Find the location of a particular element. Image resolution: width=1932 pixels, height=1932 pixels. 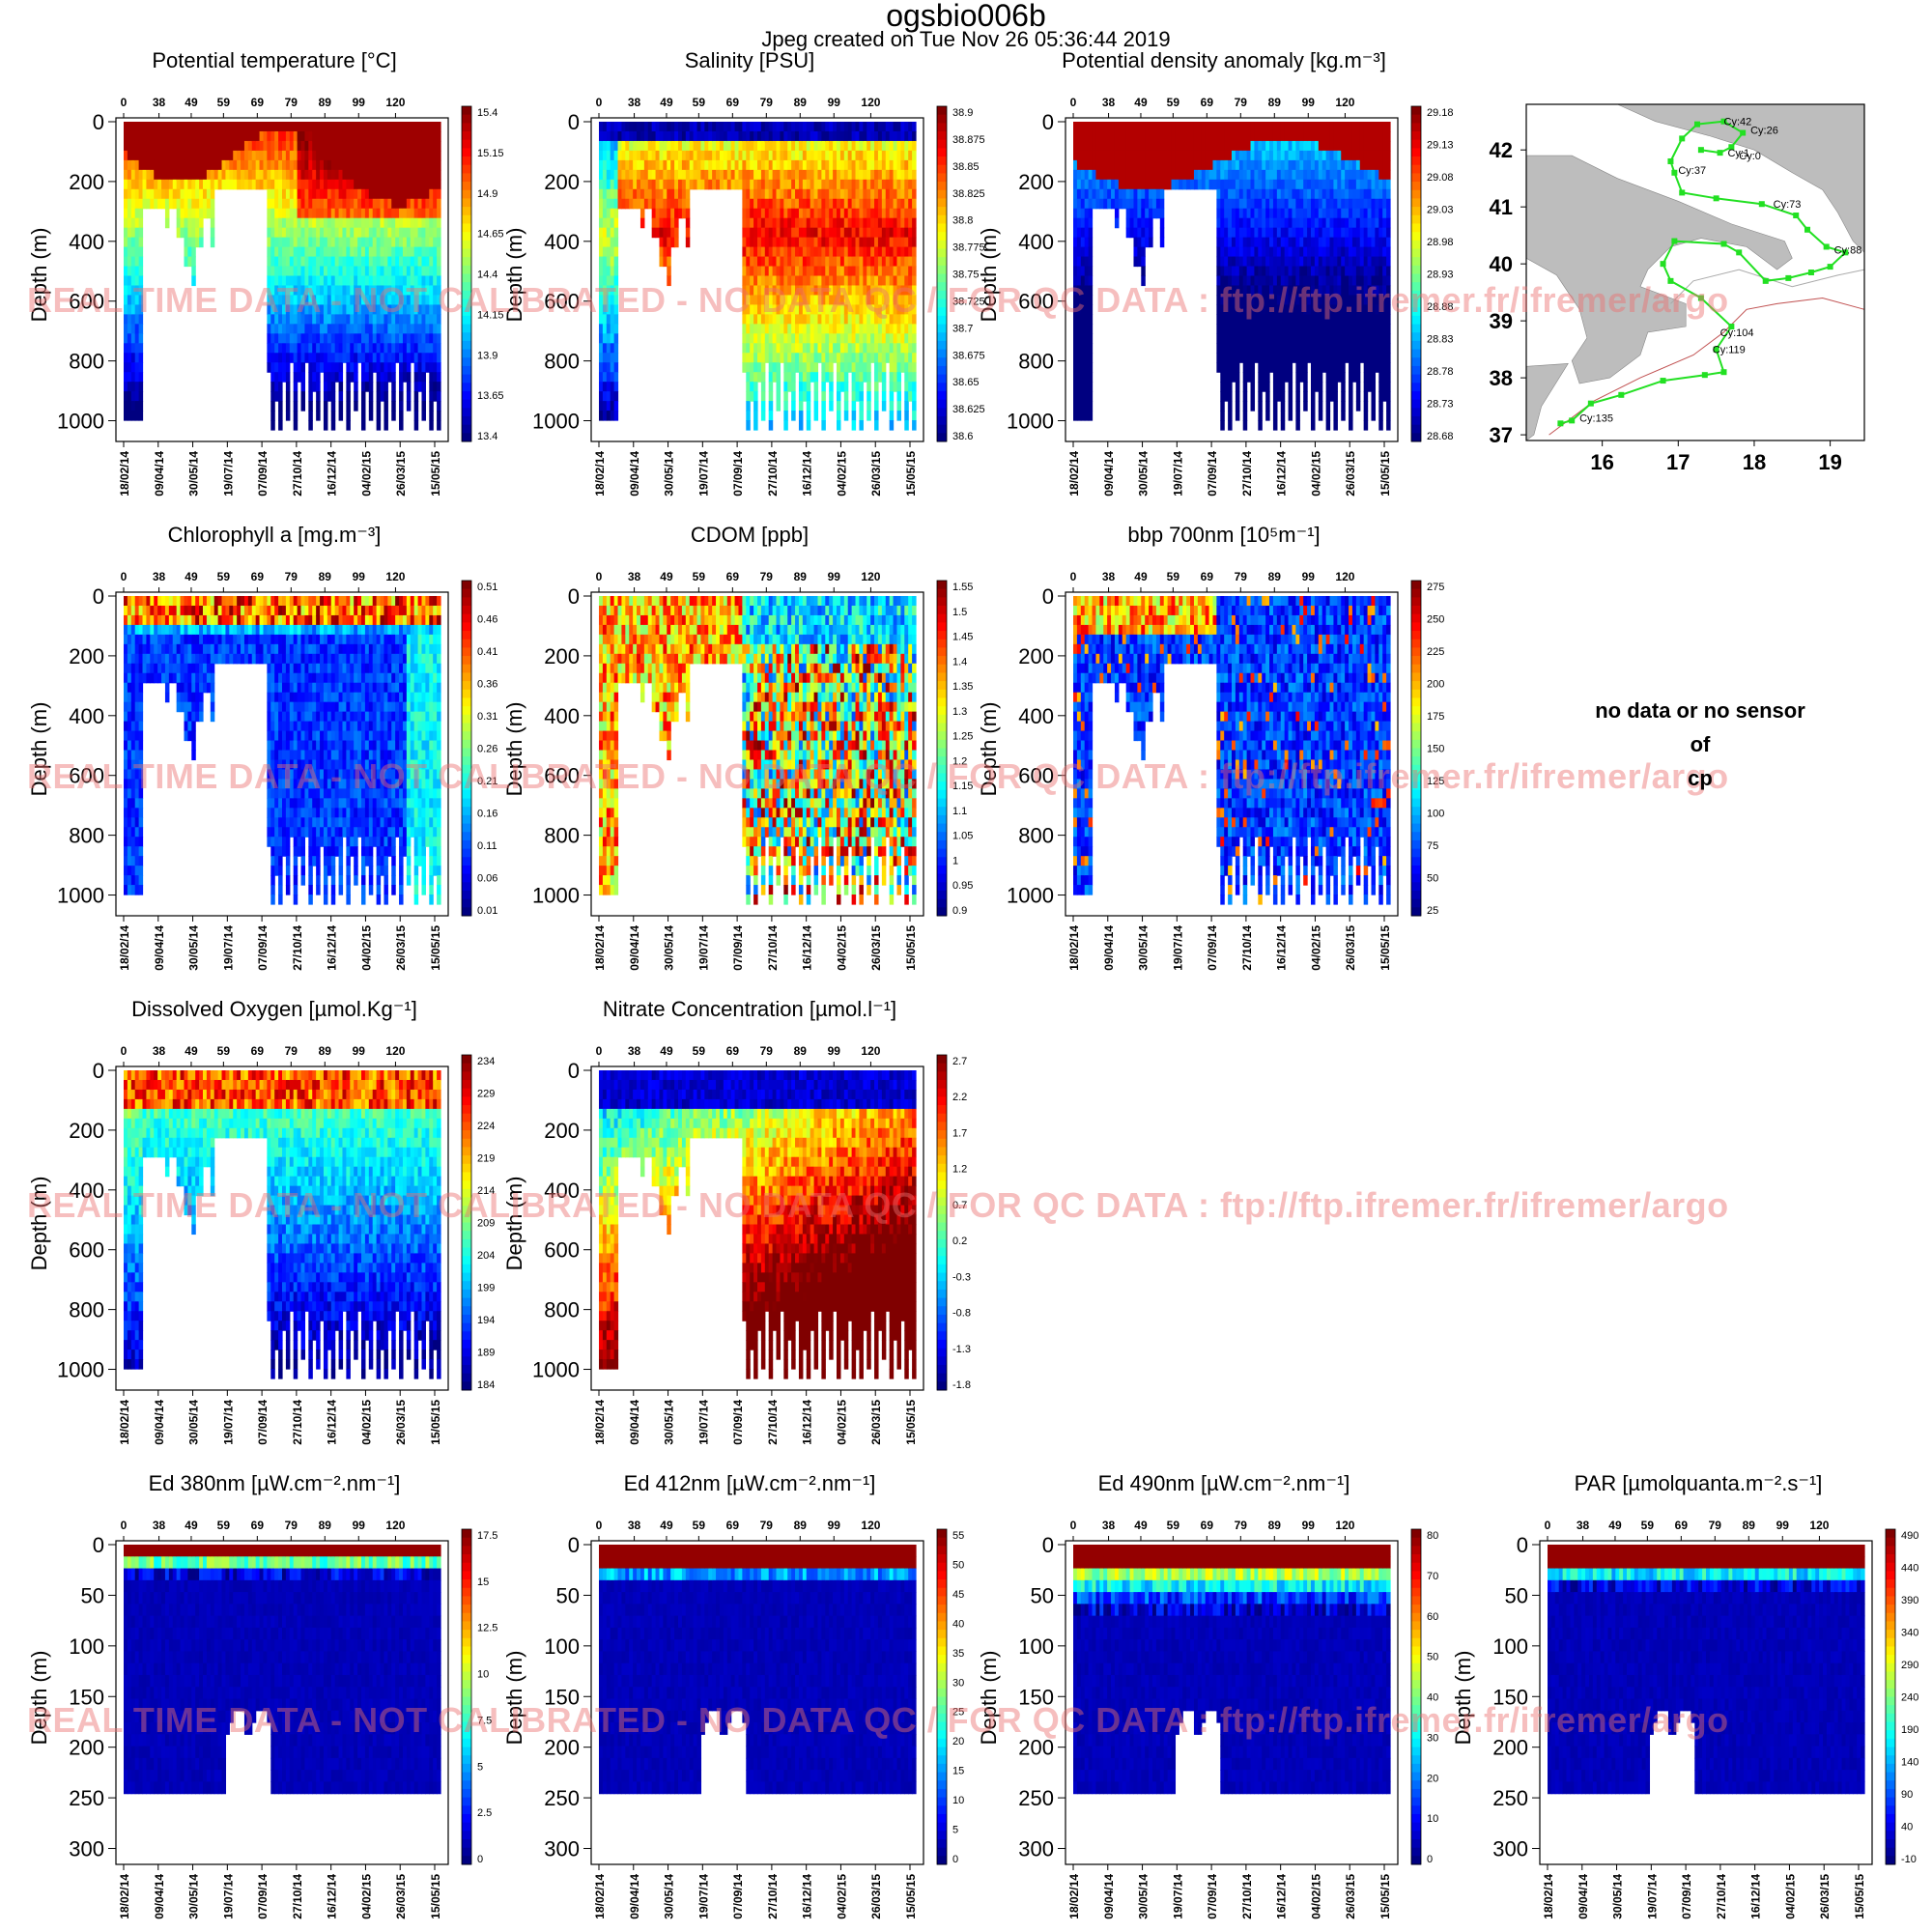

bottom-tick-label: 30/05/14 is located at coordinates (669, 474).